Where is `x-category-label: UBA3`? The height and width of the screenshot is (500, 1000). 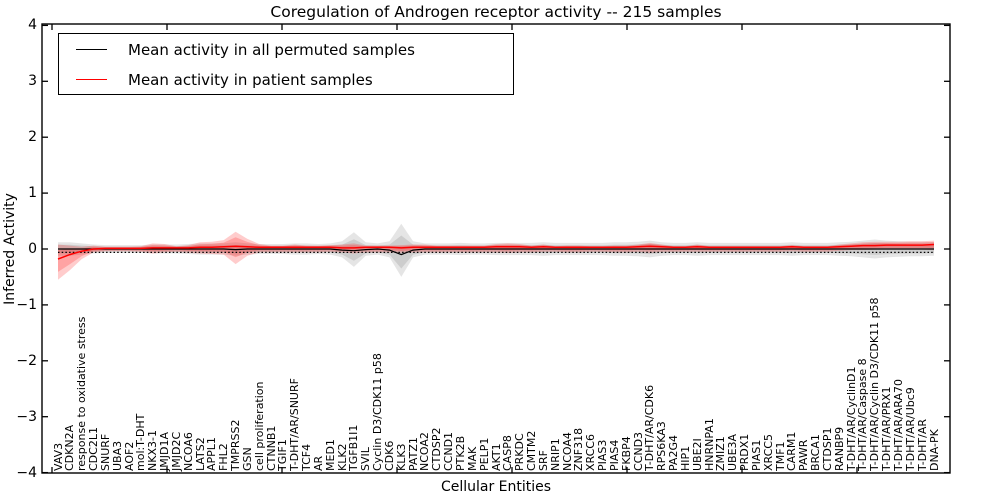 x-category-label: UBA3 is located at coordinates (117, 455).